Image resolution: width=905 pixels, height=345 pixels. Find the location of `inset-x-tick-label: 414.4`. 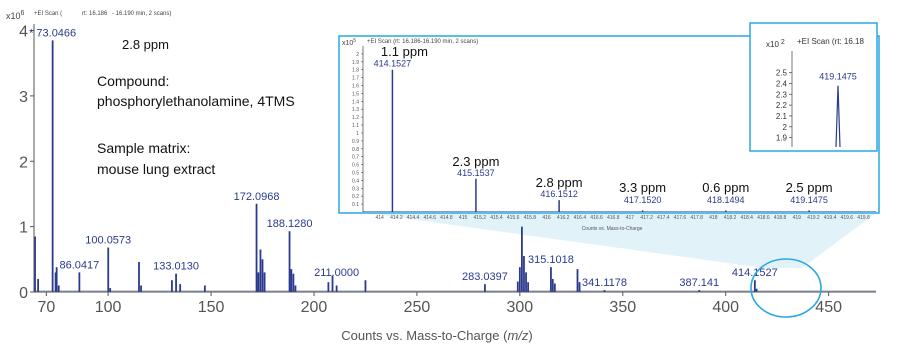

inset-x-tick-label: 414.4 is located at coordinates (413, 218).